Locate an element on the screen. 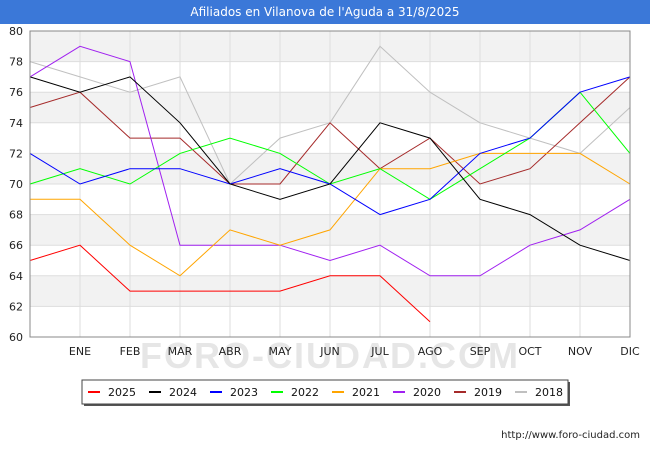 The width and height of the screenshot is (650, 450). legend-box is located at coordinates (325, 392).